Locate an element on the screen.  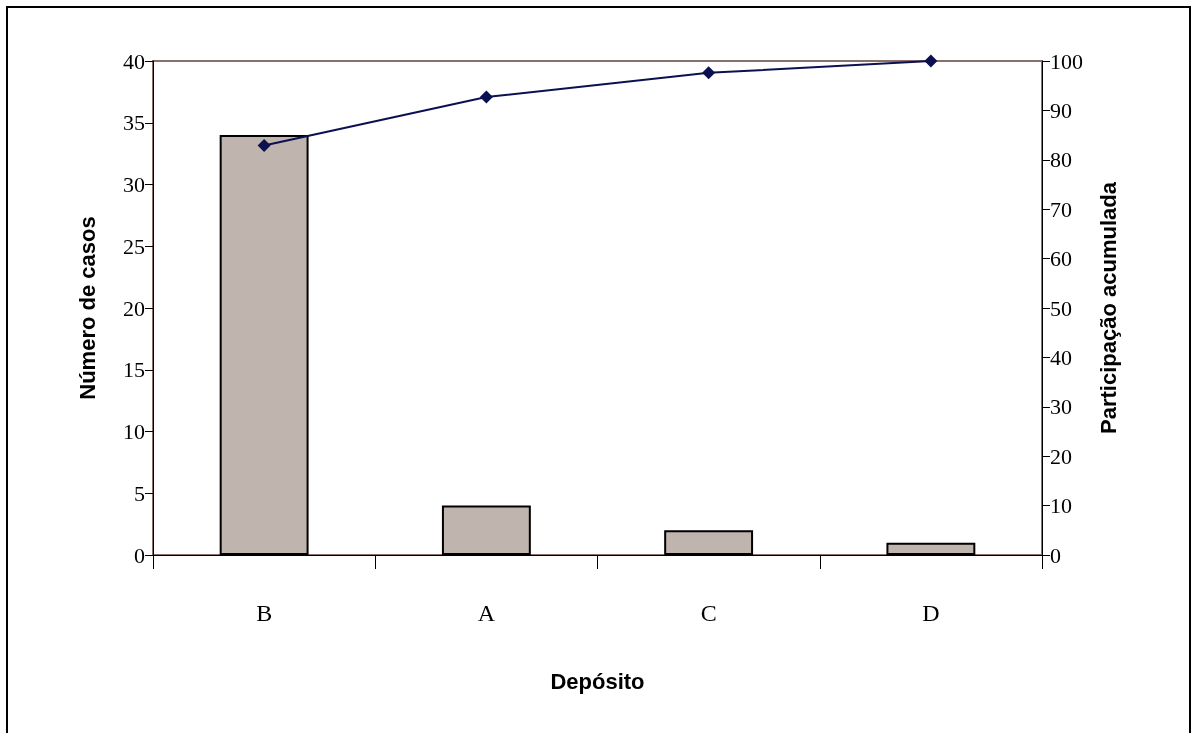
y-axis-title: Número de casos is located at coordinates (87, 308).